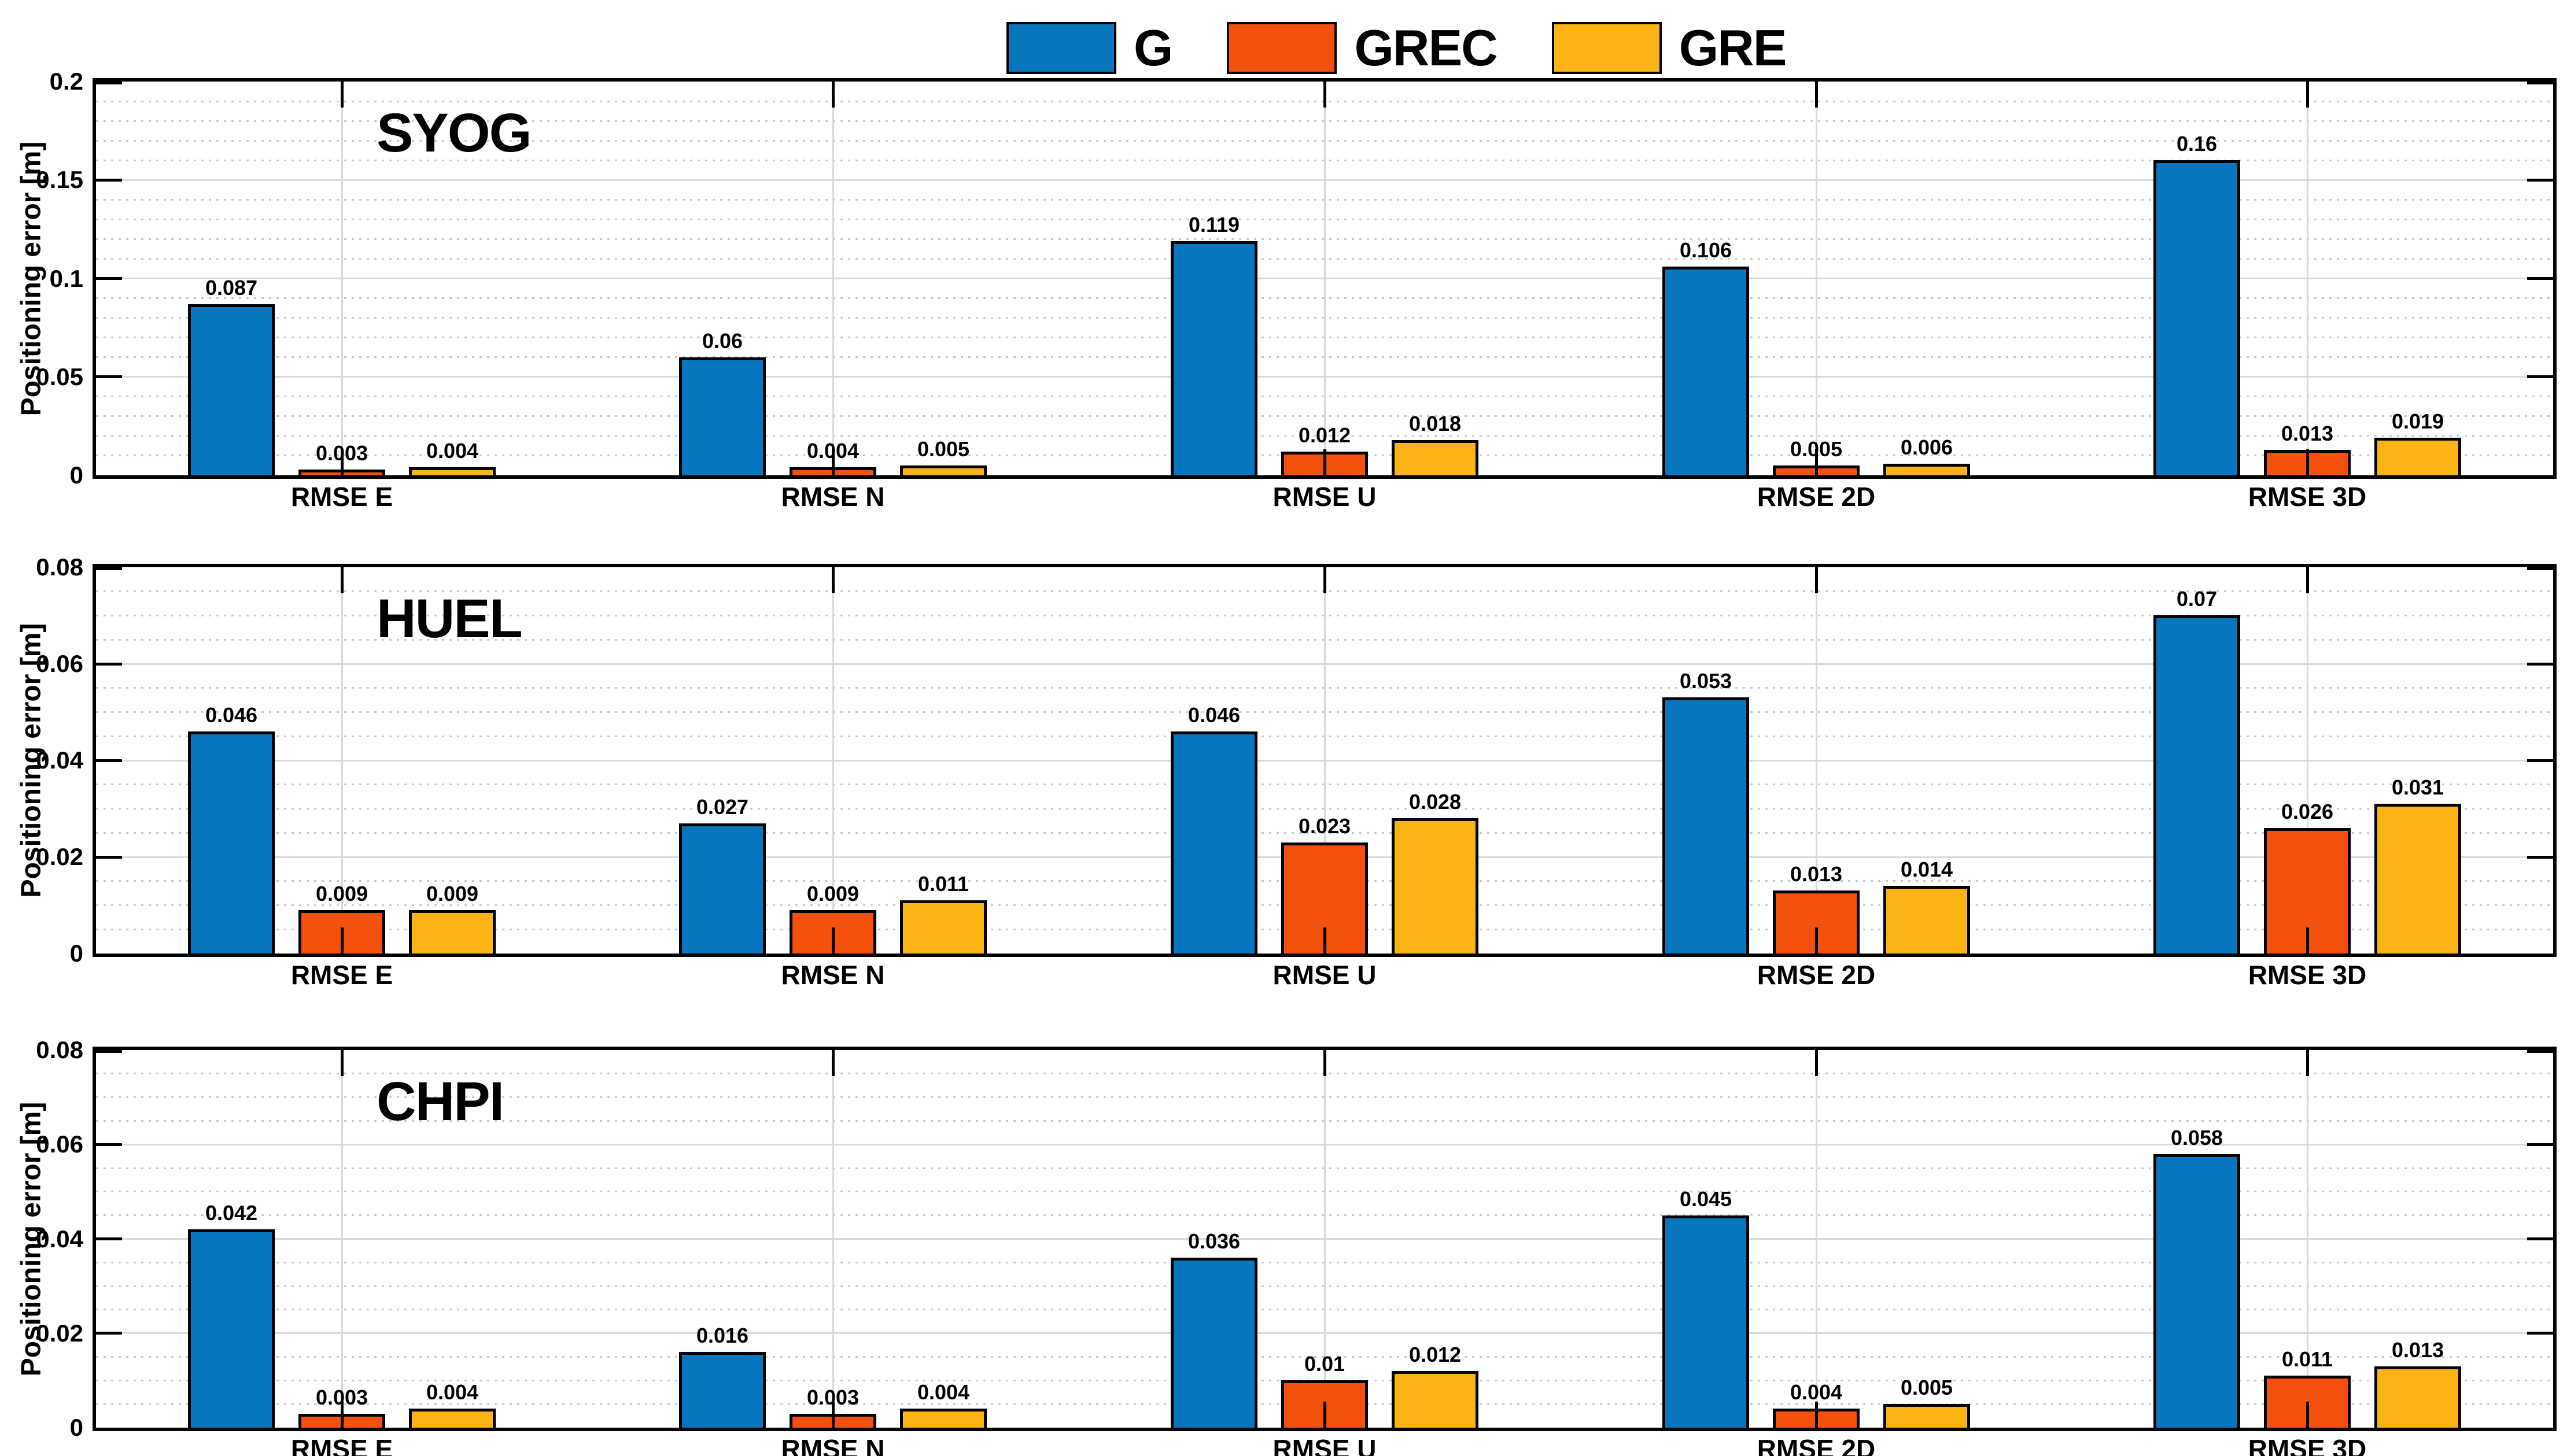  What do you see at coordinates (2418, 879) in the screenshot?
I see `bar-GRE-rmse-3d` at bounding box center [2418, 879].